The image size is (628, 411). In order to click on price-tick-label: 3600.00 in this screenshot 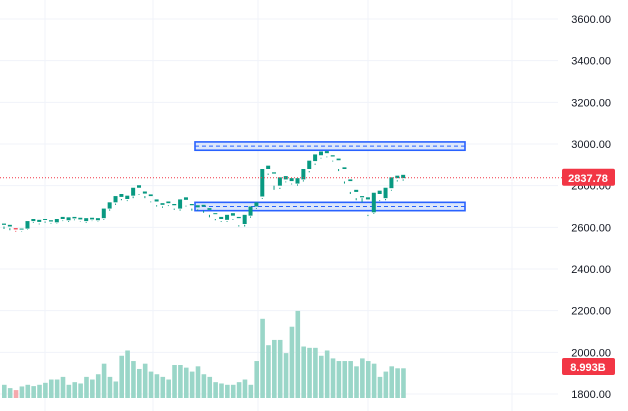, I will do `click(591, 20)`.